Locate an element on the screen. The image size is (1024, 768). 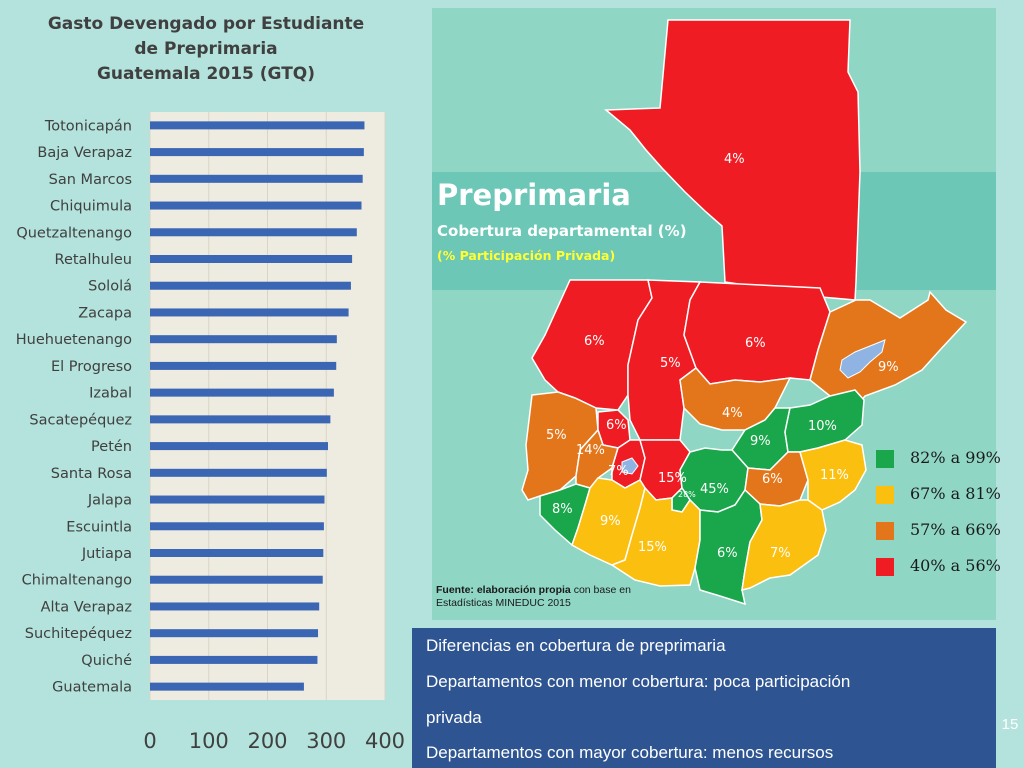
map-subtitle-private: (% Participación Privada) is located at coordinates (526, 255).